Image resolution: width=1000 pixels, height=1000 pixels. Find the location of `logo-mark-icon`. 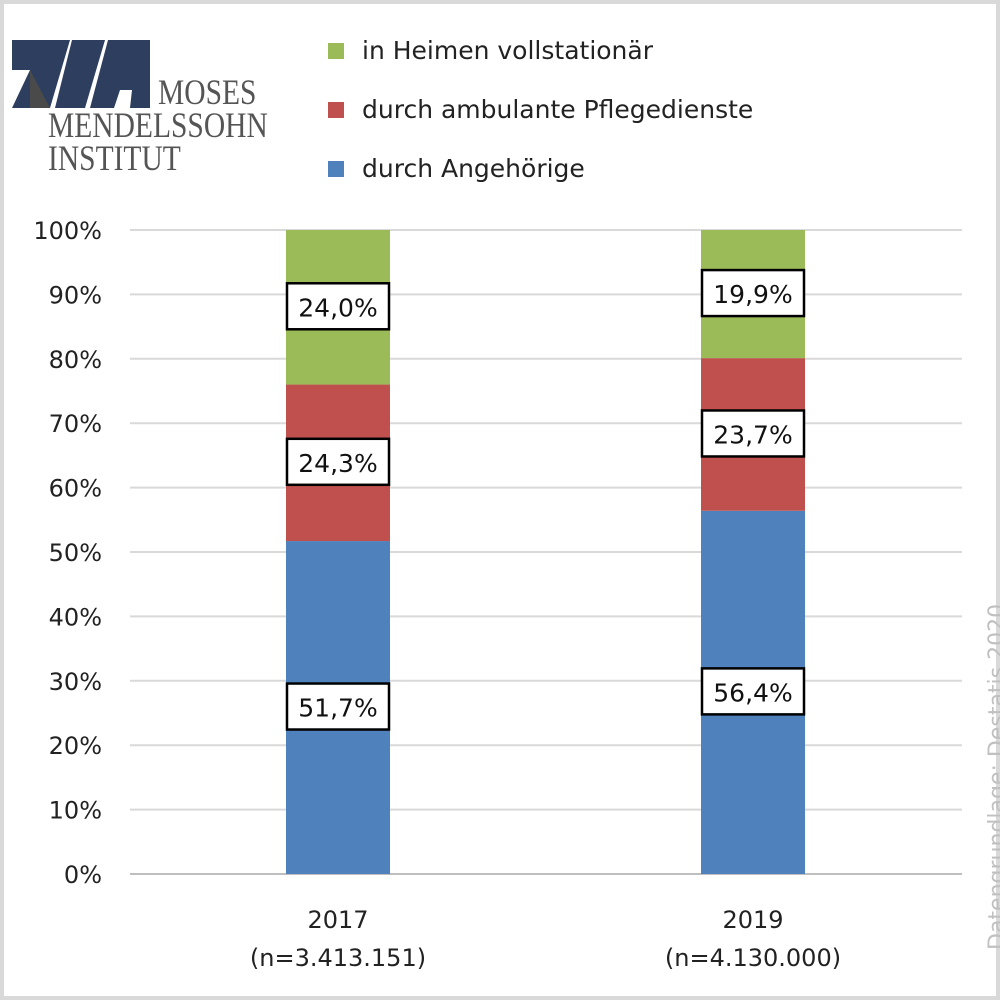

logo-mark-icon is located at coordinates (81, 74).